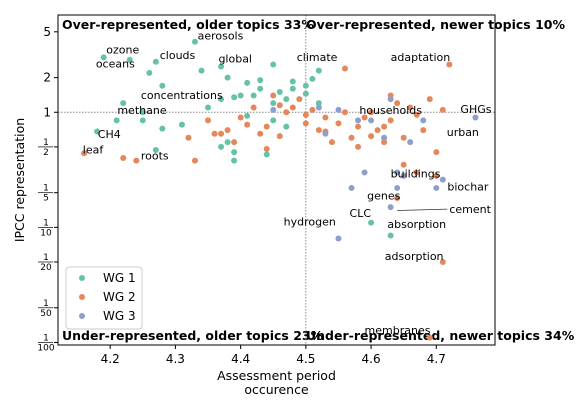 The width and height of the screenshot is (577, 411). I want to click on annotation-membranes: membranes, so click(398, 330).